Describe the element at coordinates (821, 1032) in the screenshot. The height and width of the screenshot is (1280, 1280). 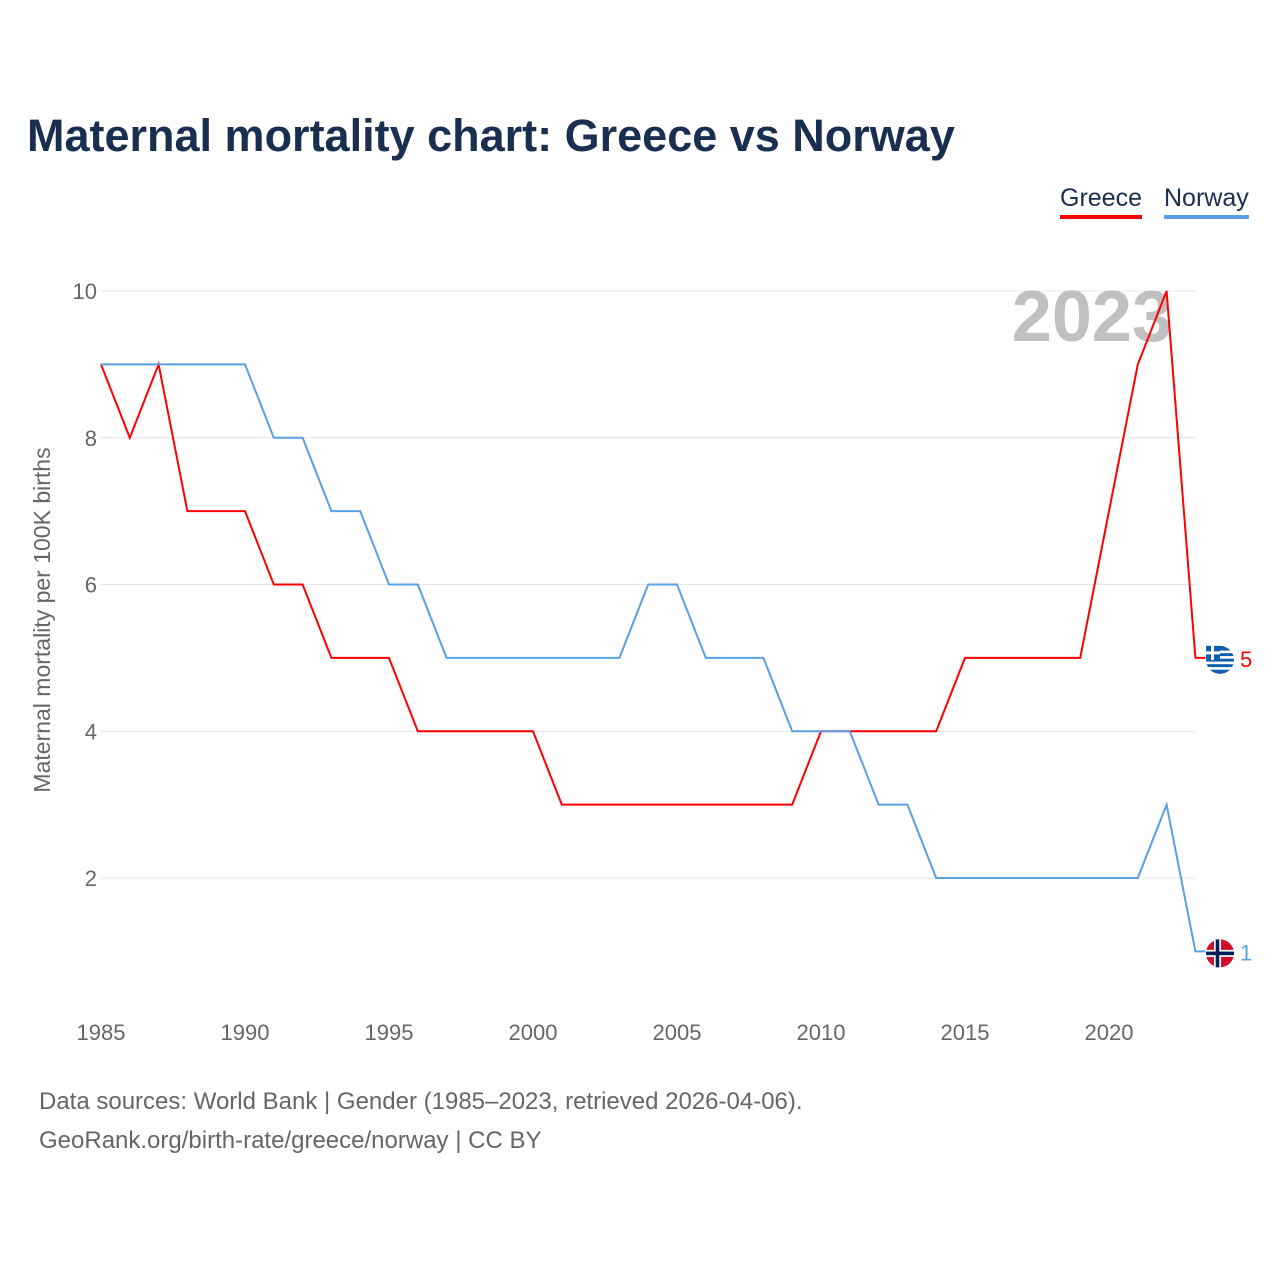
I see `x-tick-label: 2010` at that location.